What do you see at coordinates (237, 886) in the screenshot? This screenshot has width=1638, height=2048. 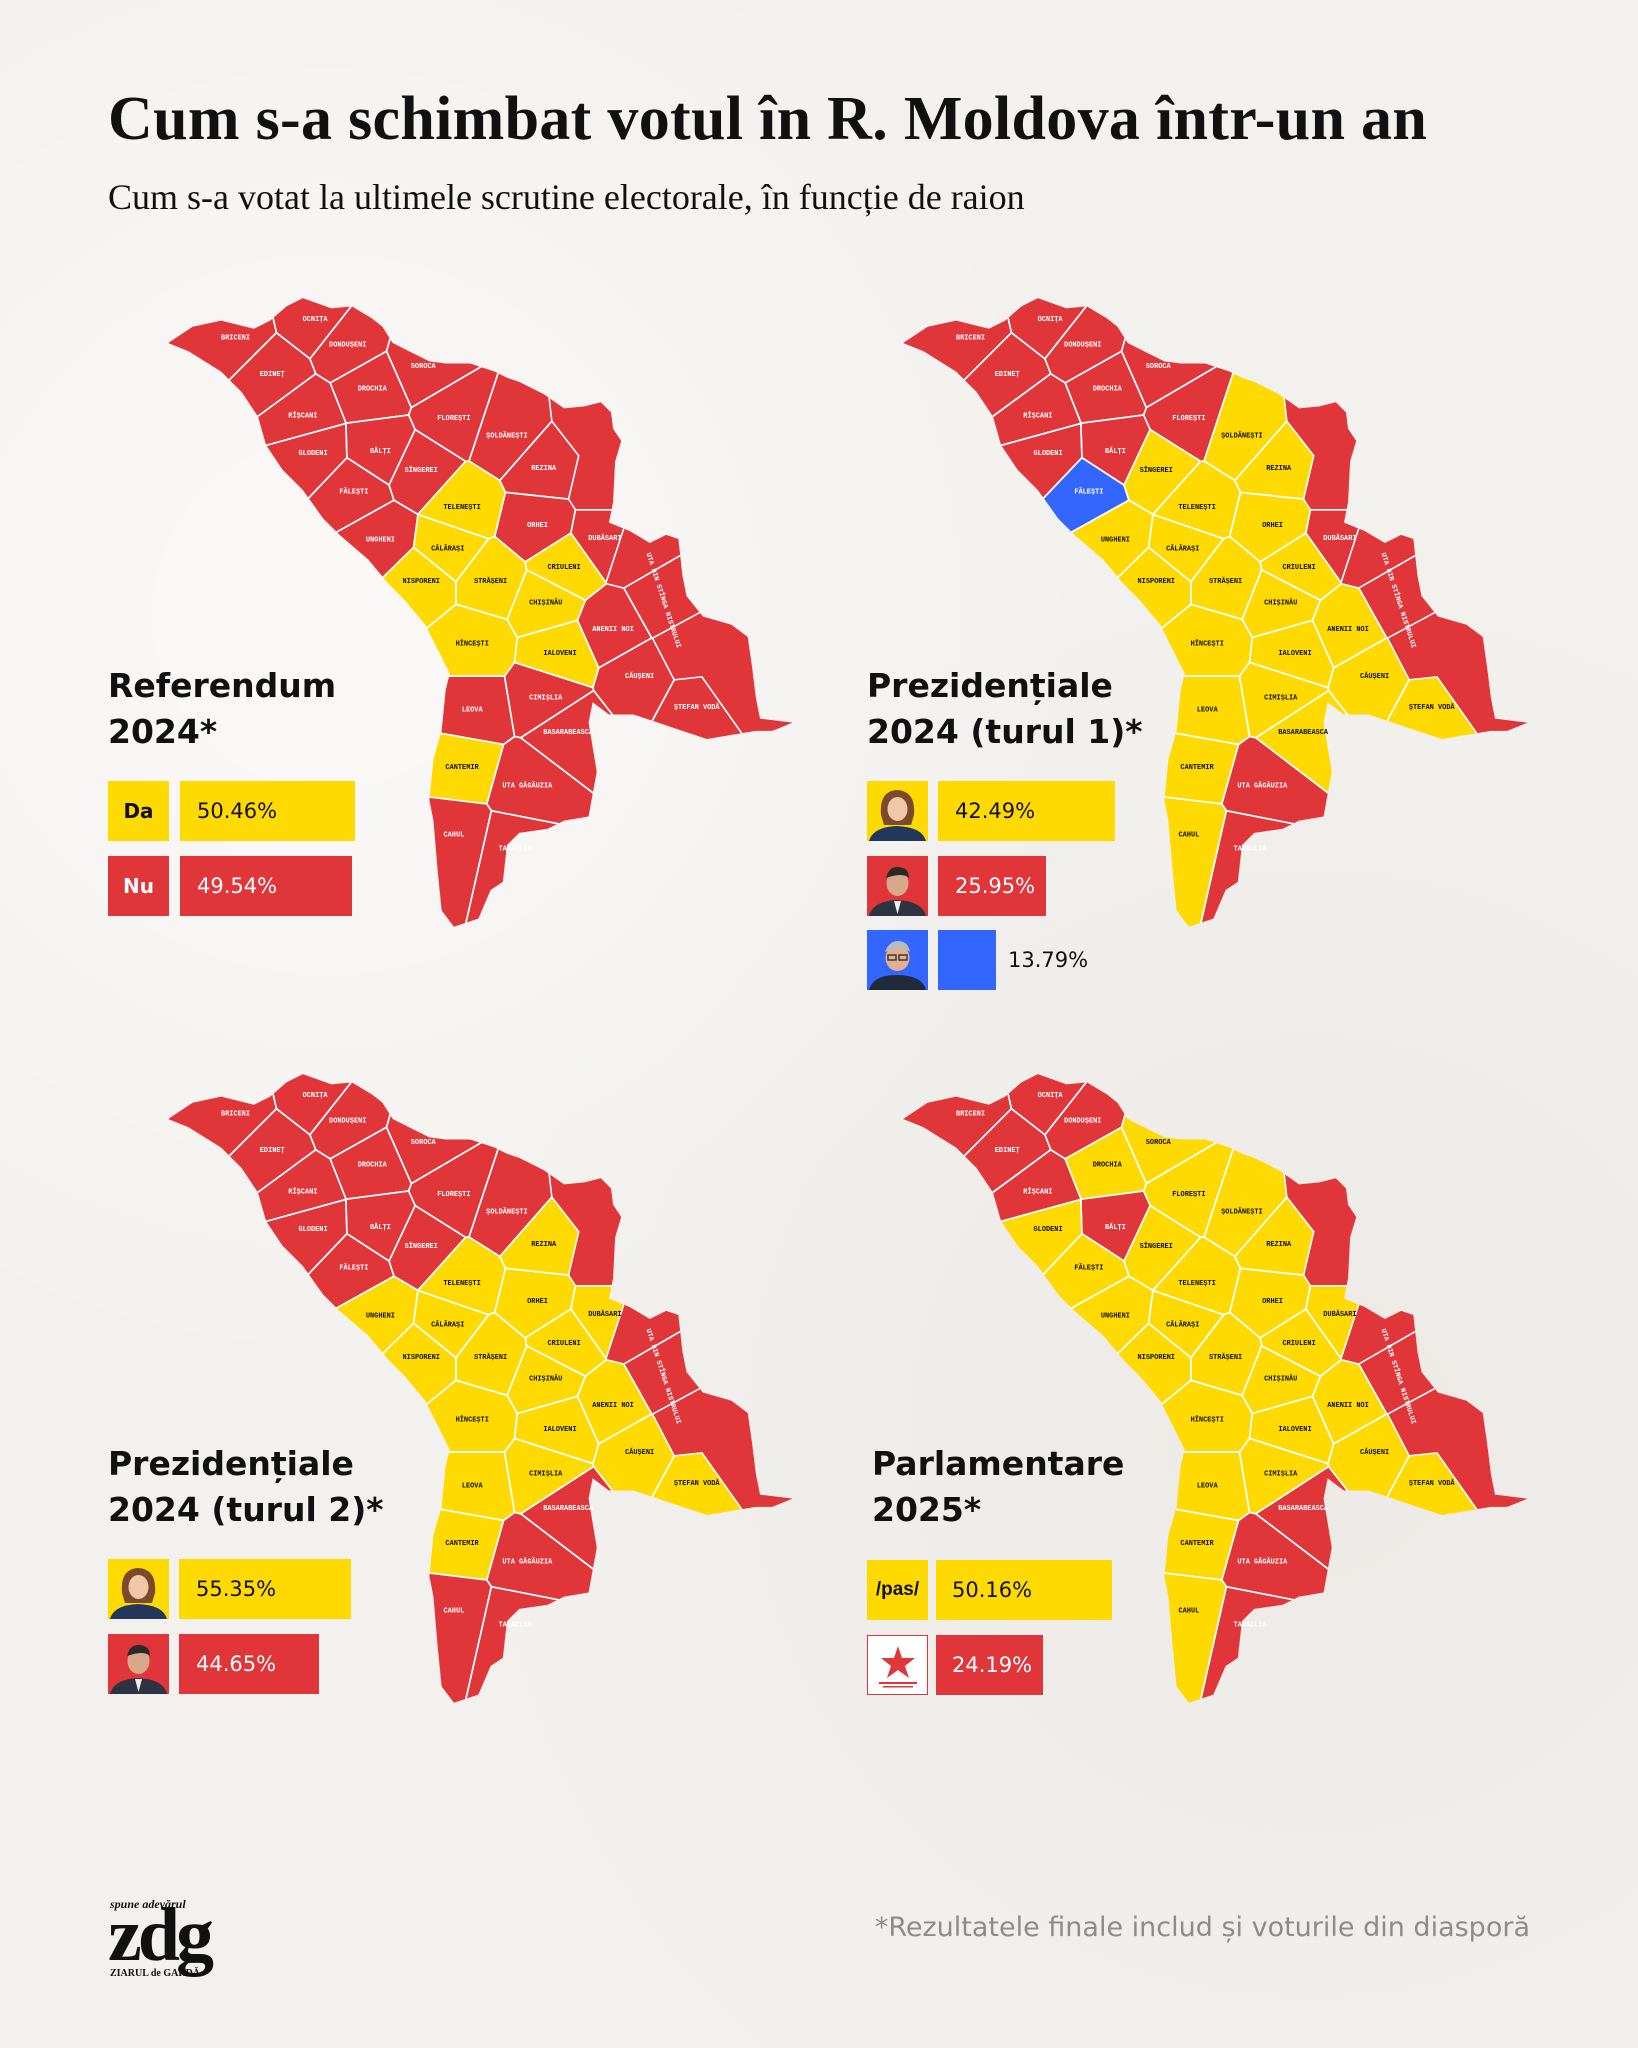 I see `result-value: 49.54%` at bounding box center [237, 886].